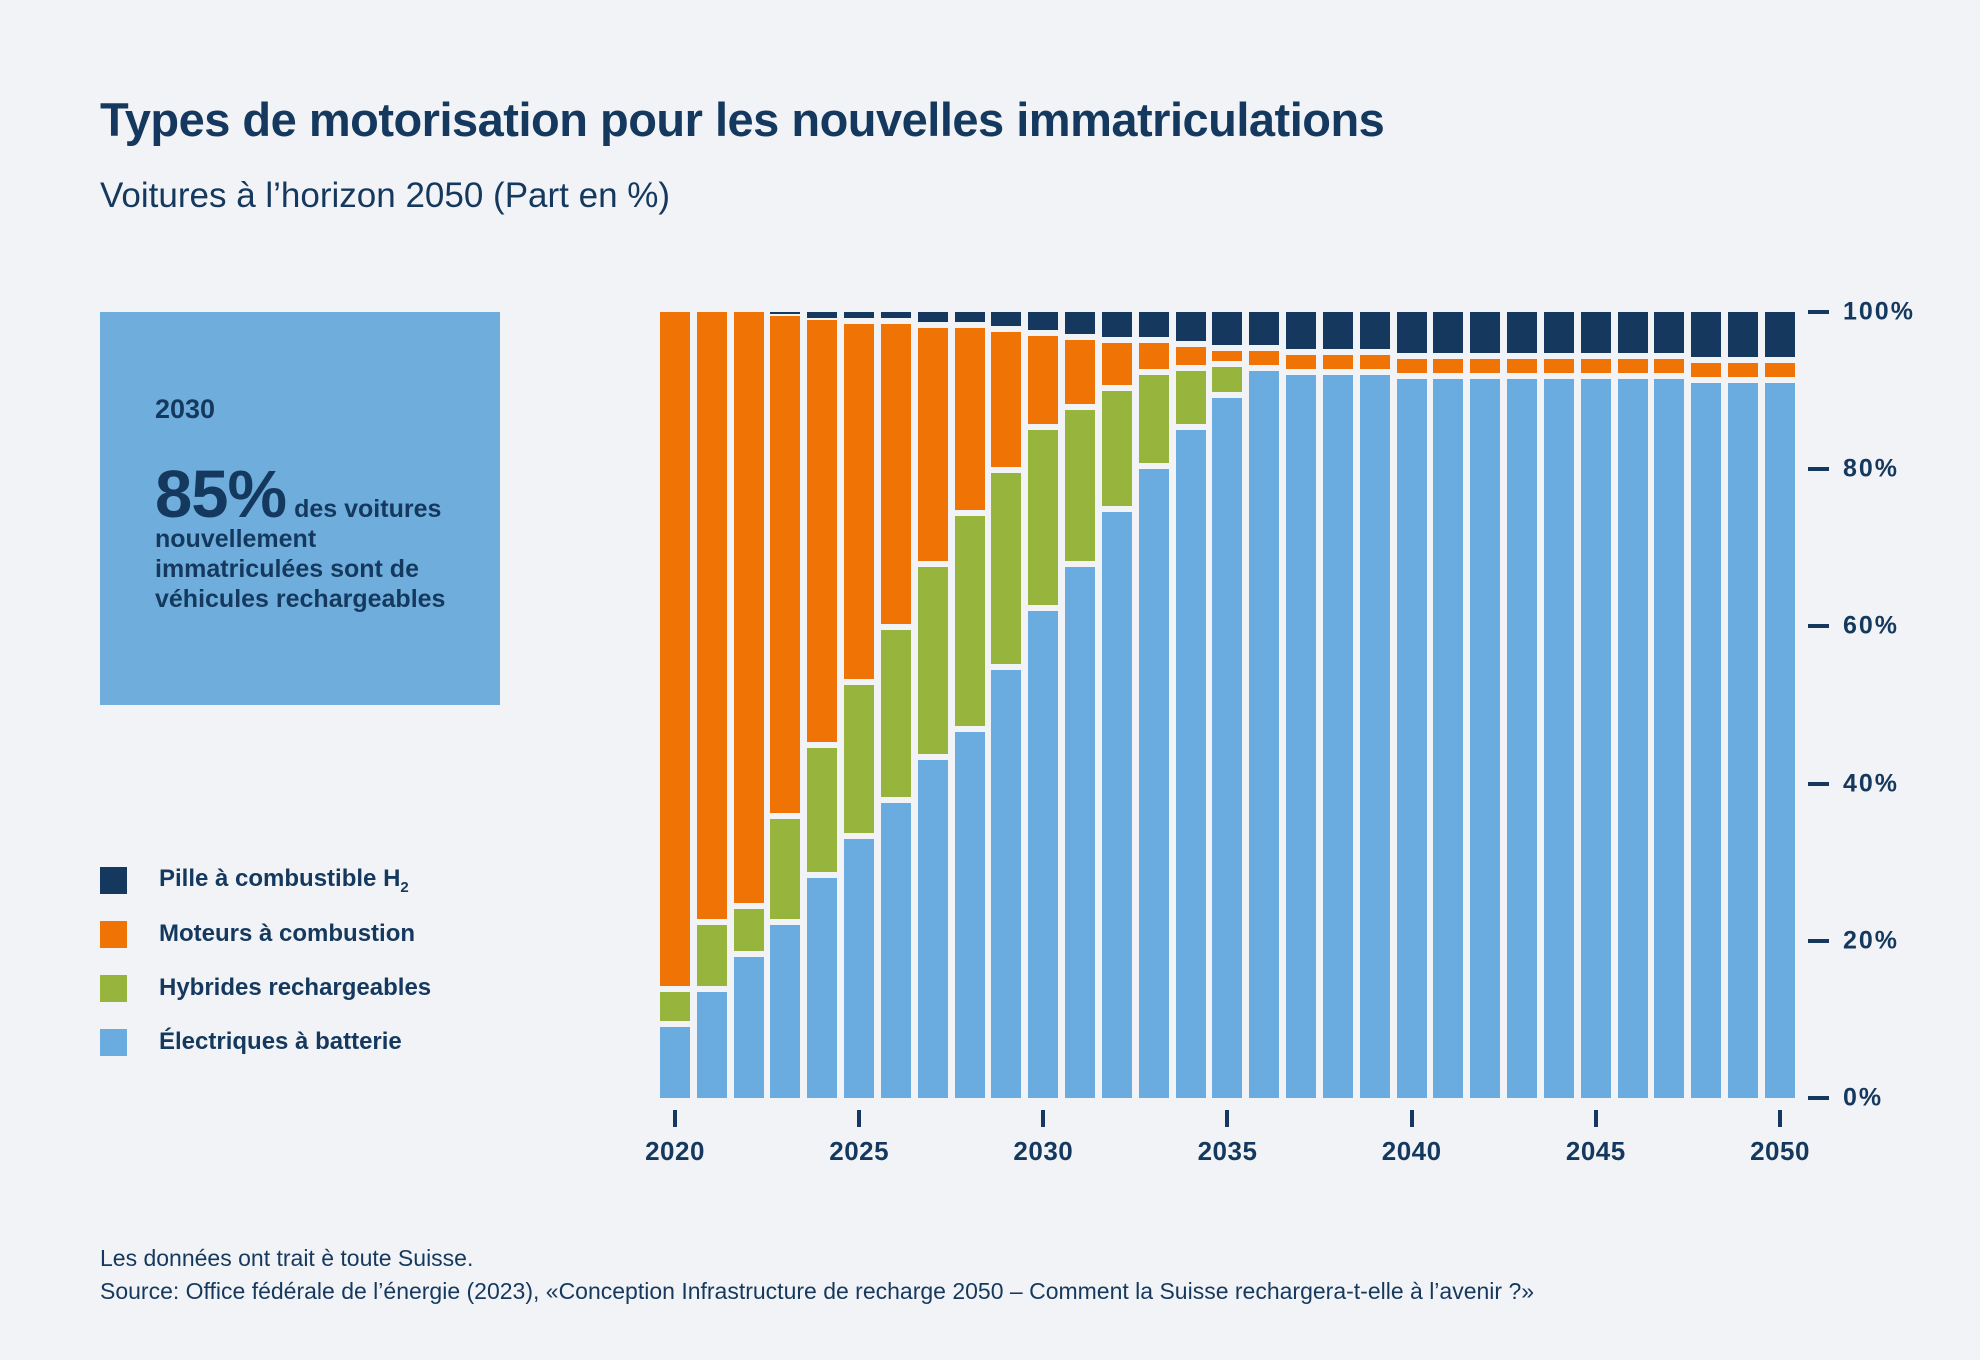  Describe the element at coordinates (969, 624) in the screenshot. I see `segment-2028-hybrides-rechargeables` at that location.